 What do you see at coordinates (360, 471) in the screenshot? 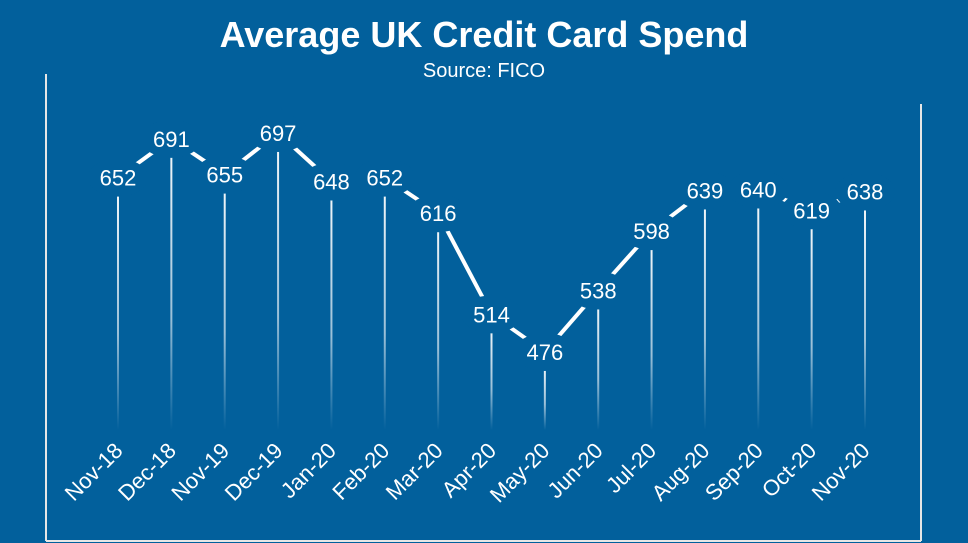
I see `x-tick-label: Feb-20` at bounding box center [360, 471].